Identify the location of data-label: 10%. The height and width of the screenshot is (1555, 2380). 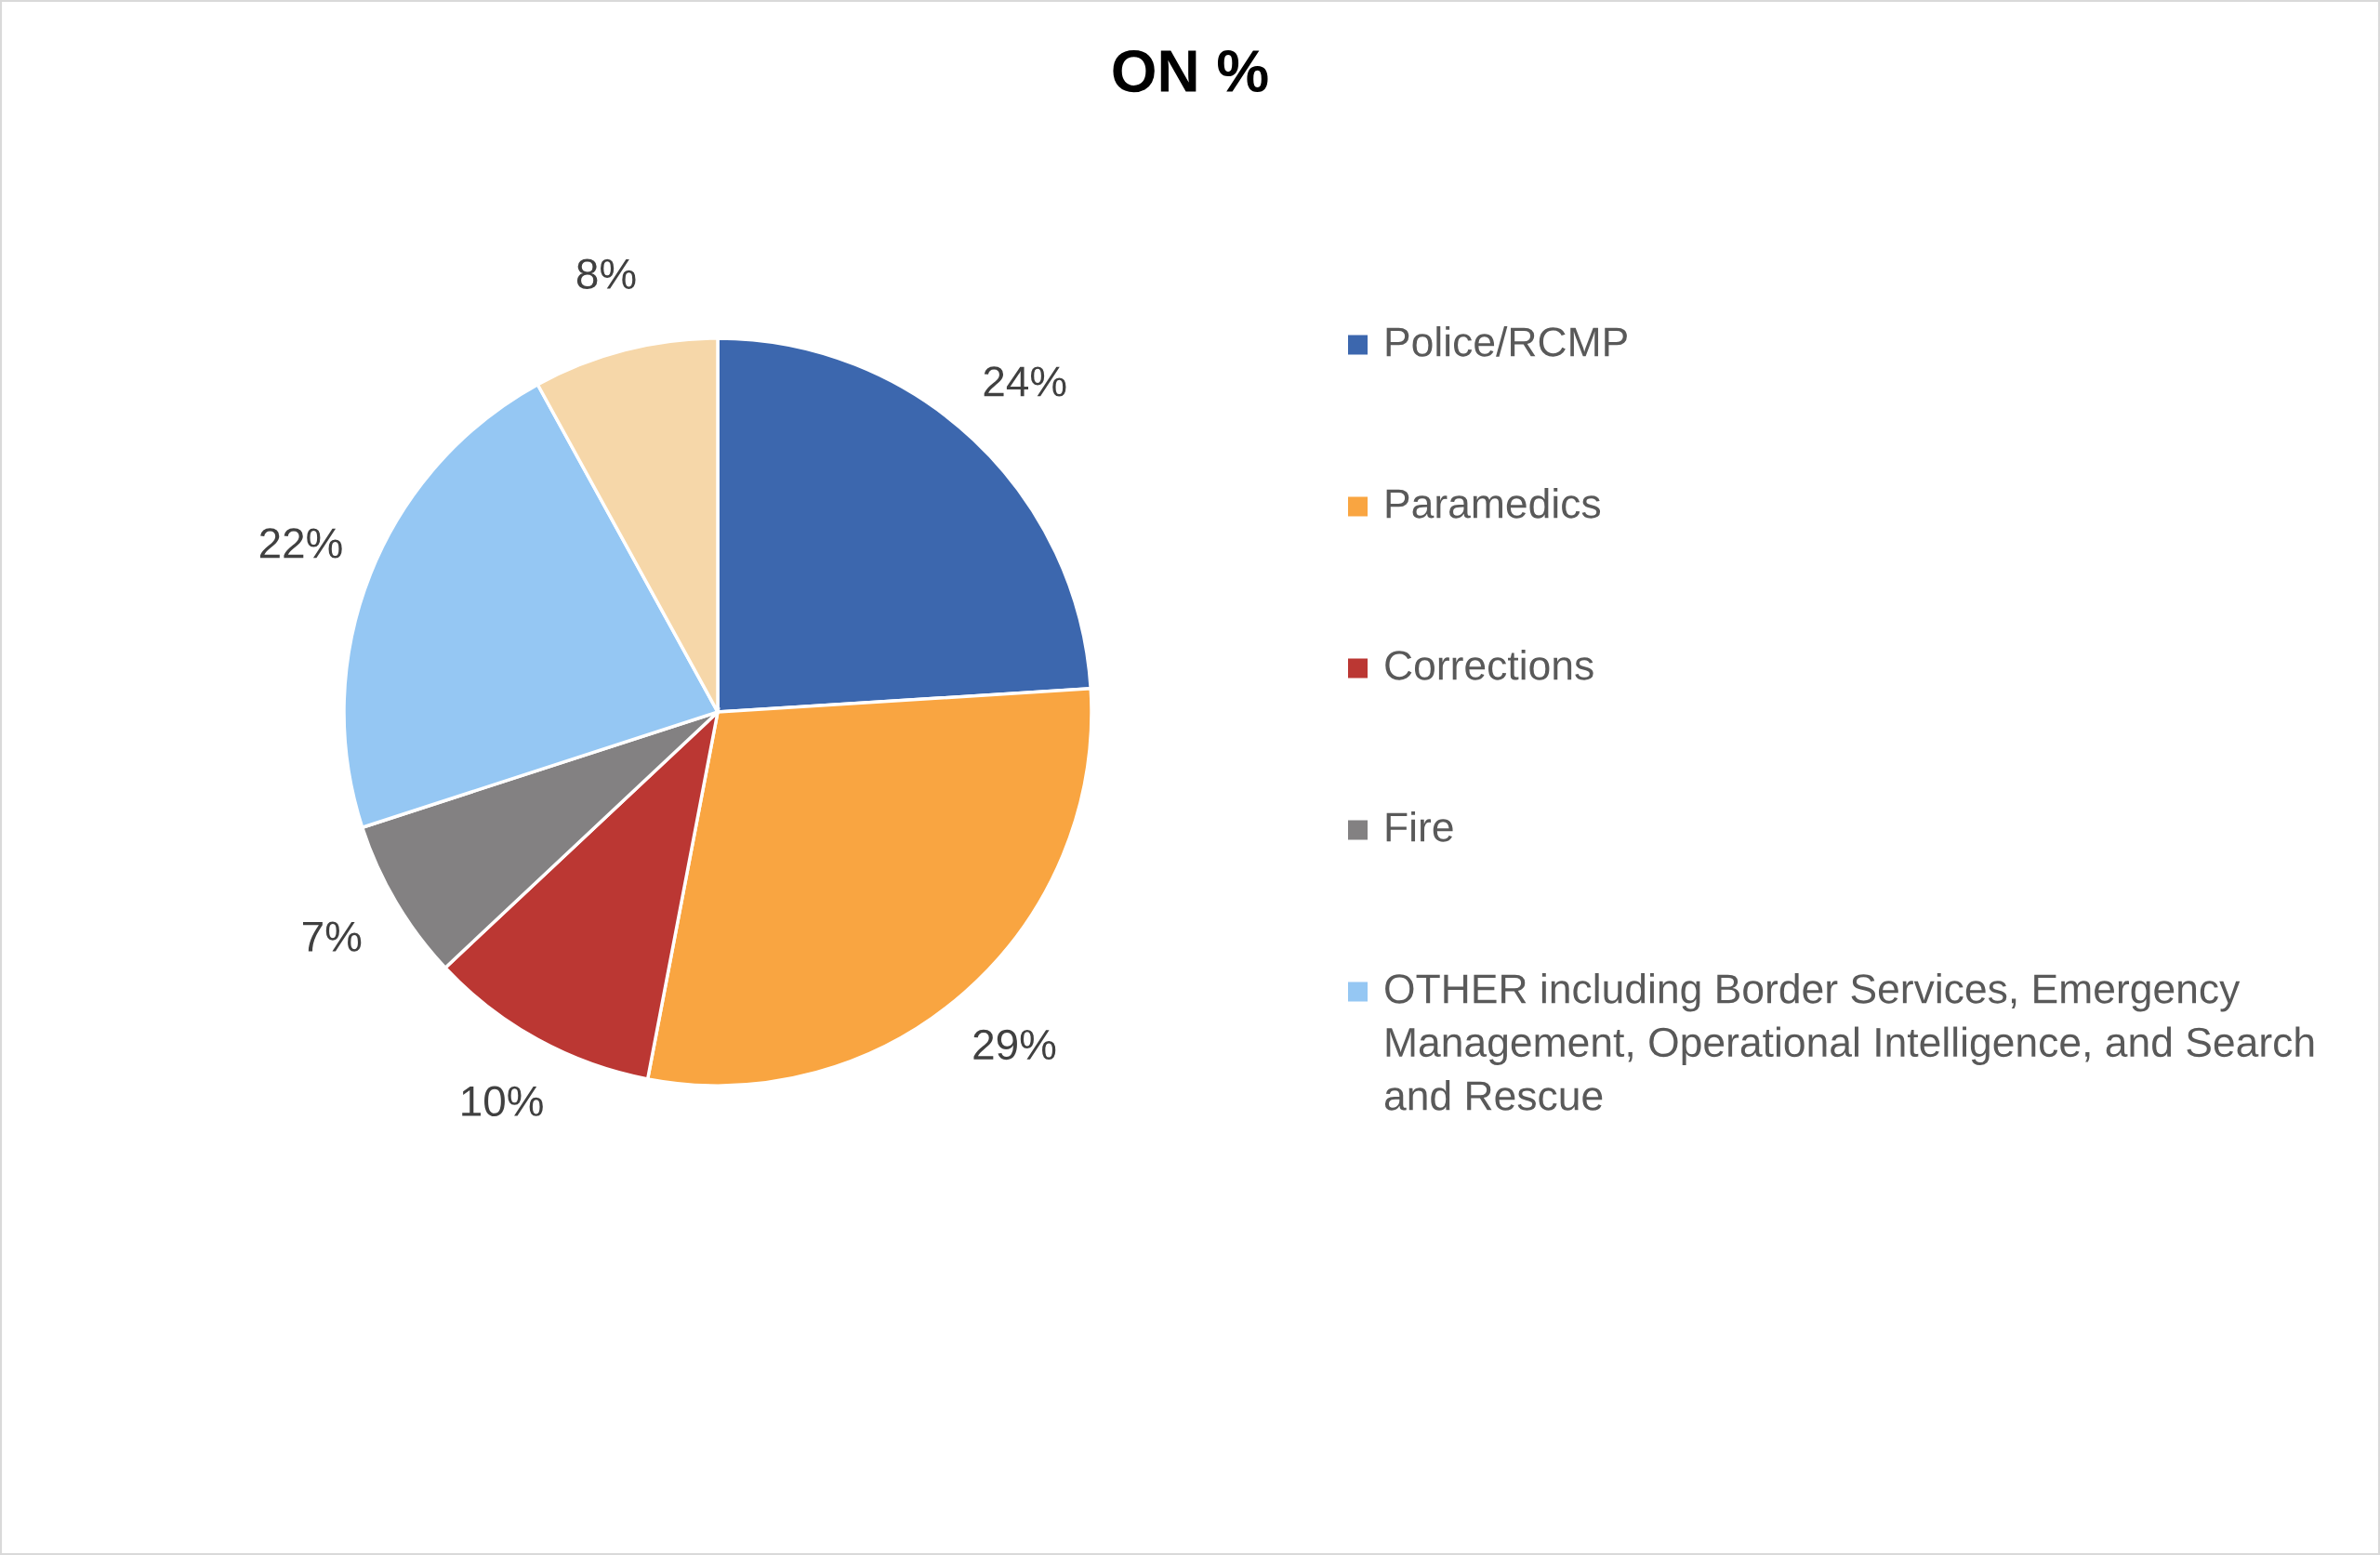
(502, 1101).